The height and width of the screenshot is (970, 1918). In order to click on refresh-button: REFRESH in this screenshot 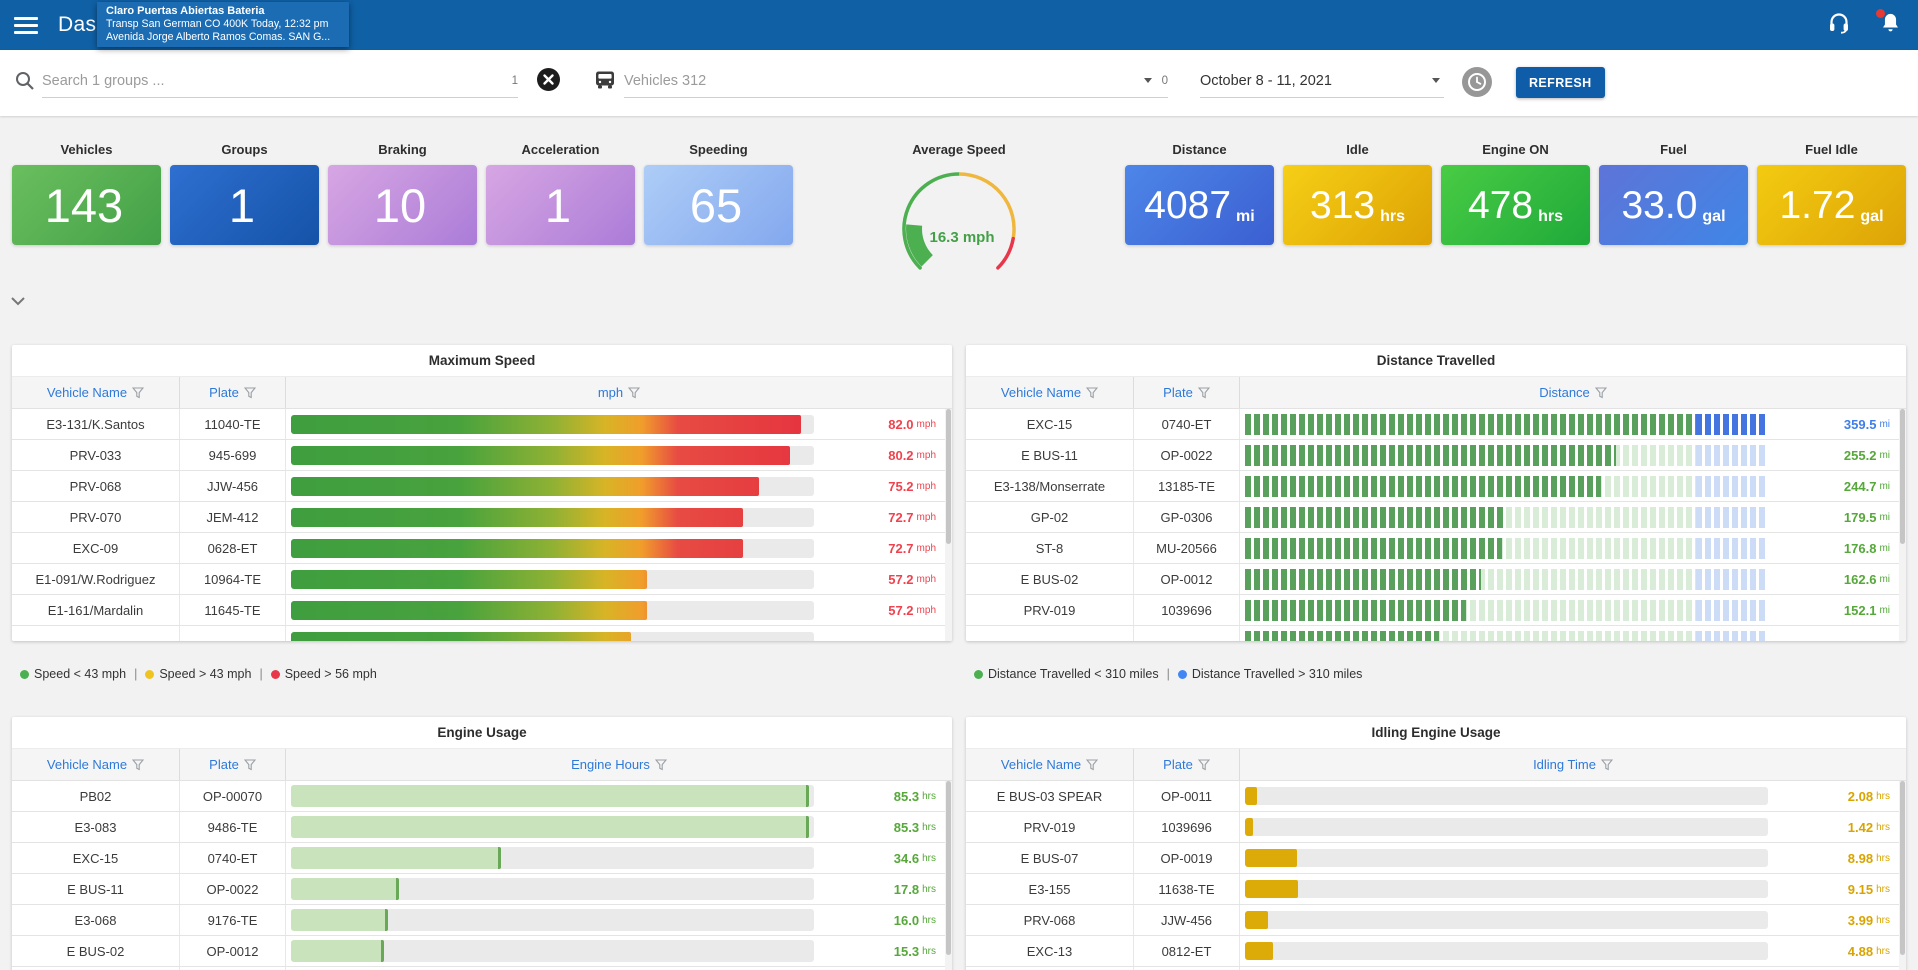, I will do `click(1560, 82)`.